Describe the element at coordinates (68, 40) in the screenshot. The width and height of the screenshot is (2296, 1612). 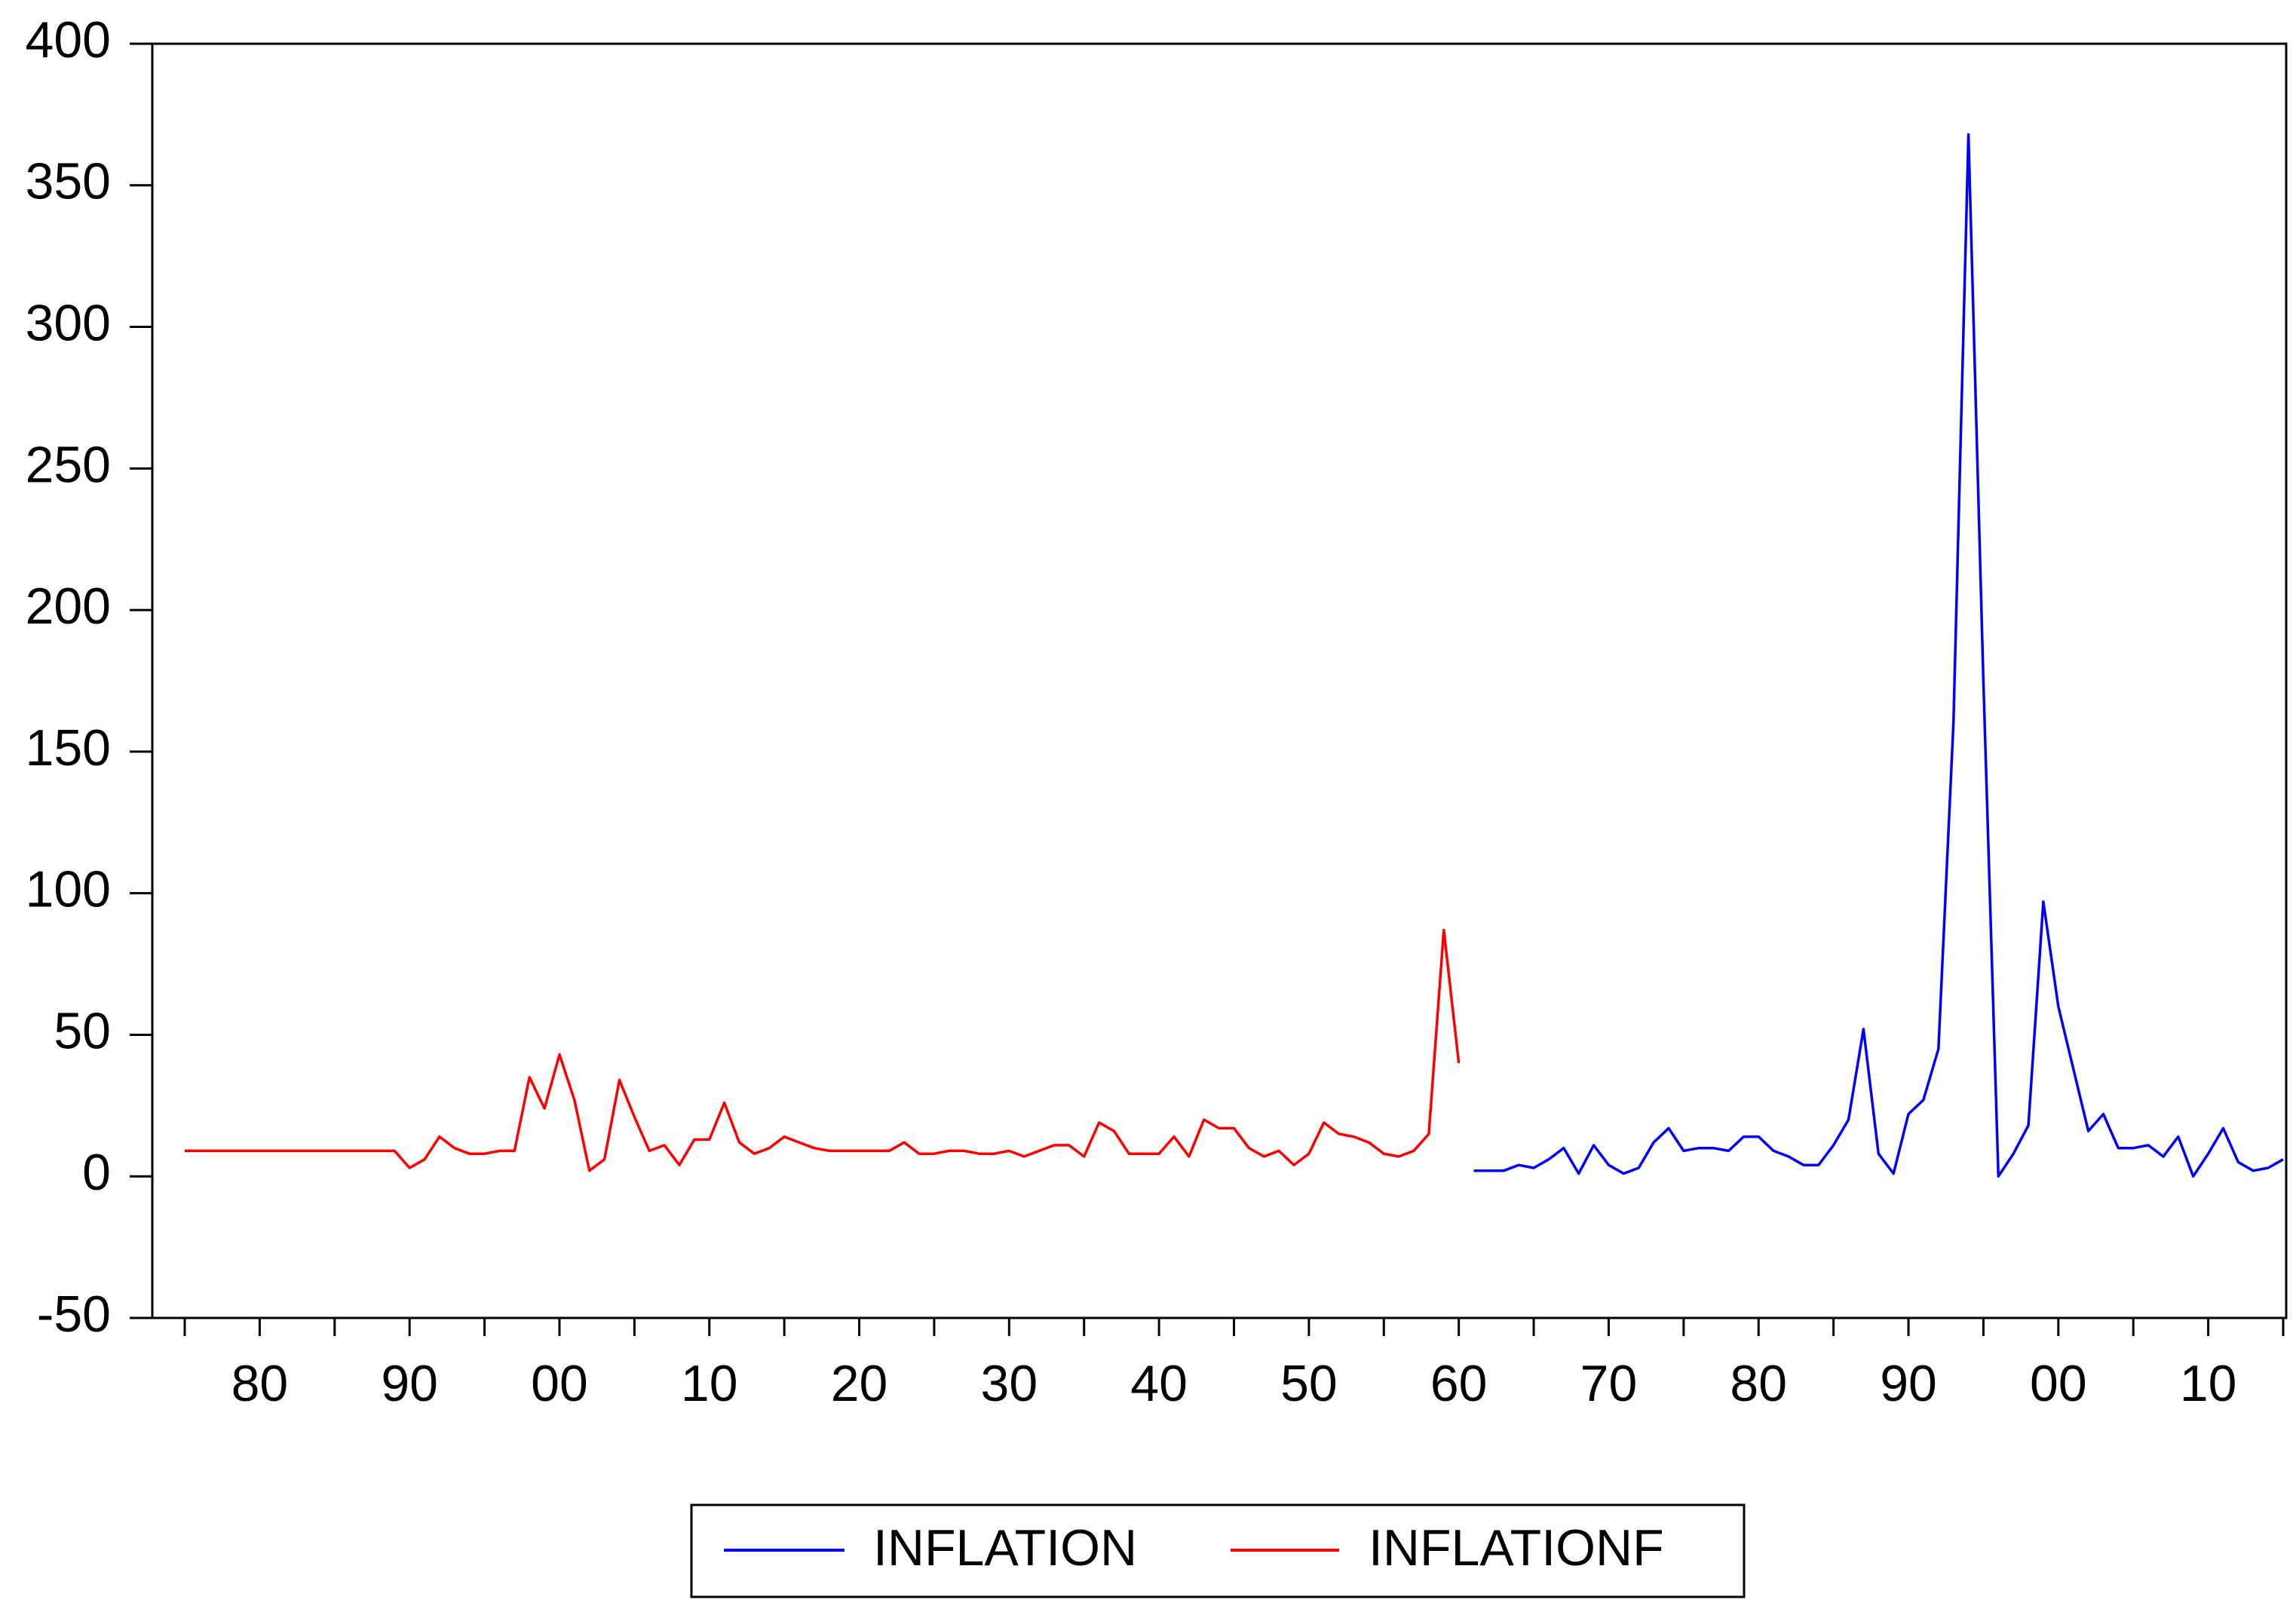
I see `y-tick-label: 400` at that location.